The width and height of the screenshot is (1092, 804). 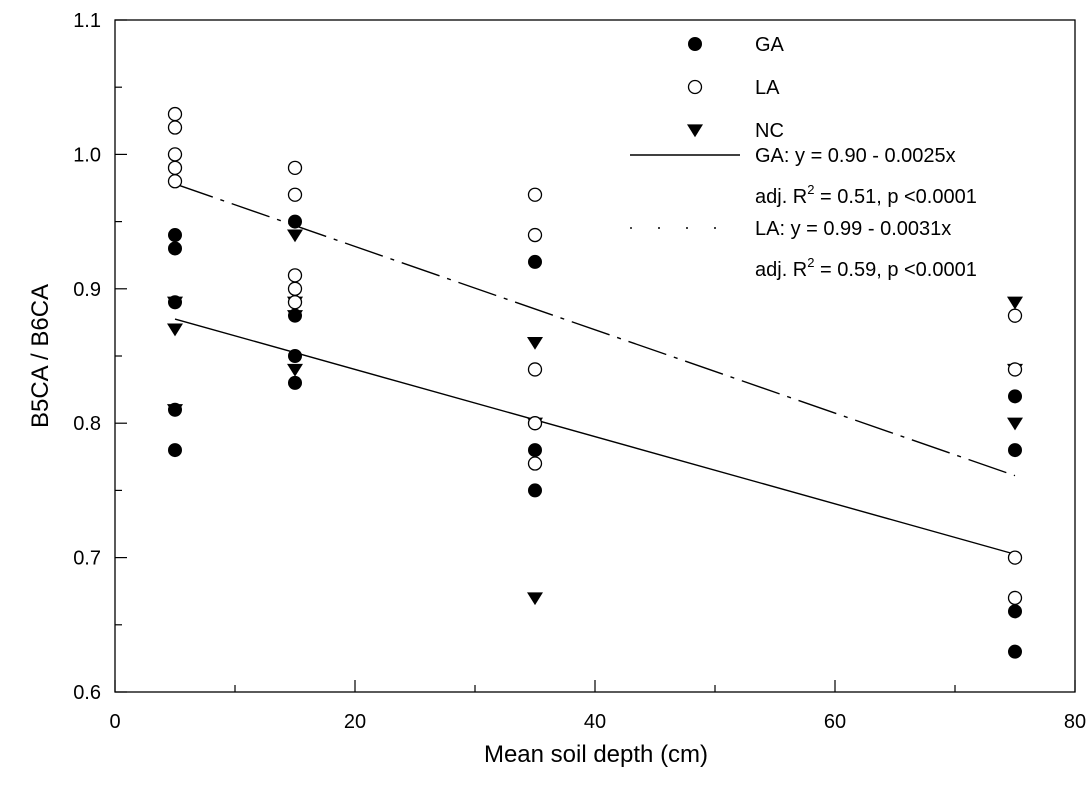 What do you see at coordinates (769, 131) in the screenshot?
I see `legend-label-nc: NC` at bounding box center [769, 131].